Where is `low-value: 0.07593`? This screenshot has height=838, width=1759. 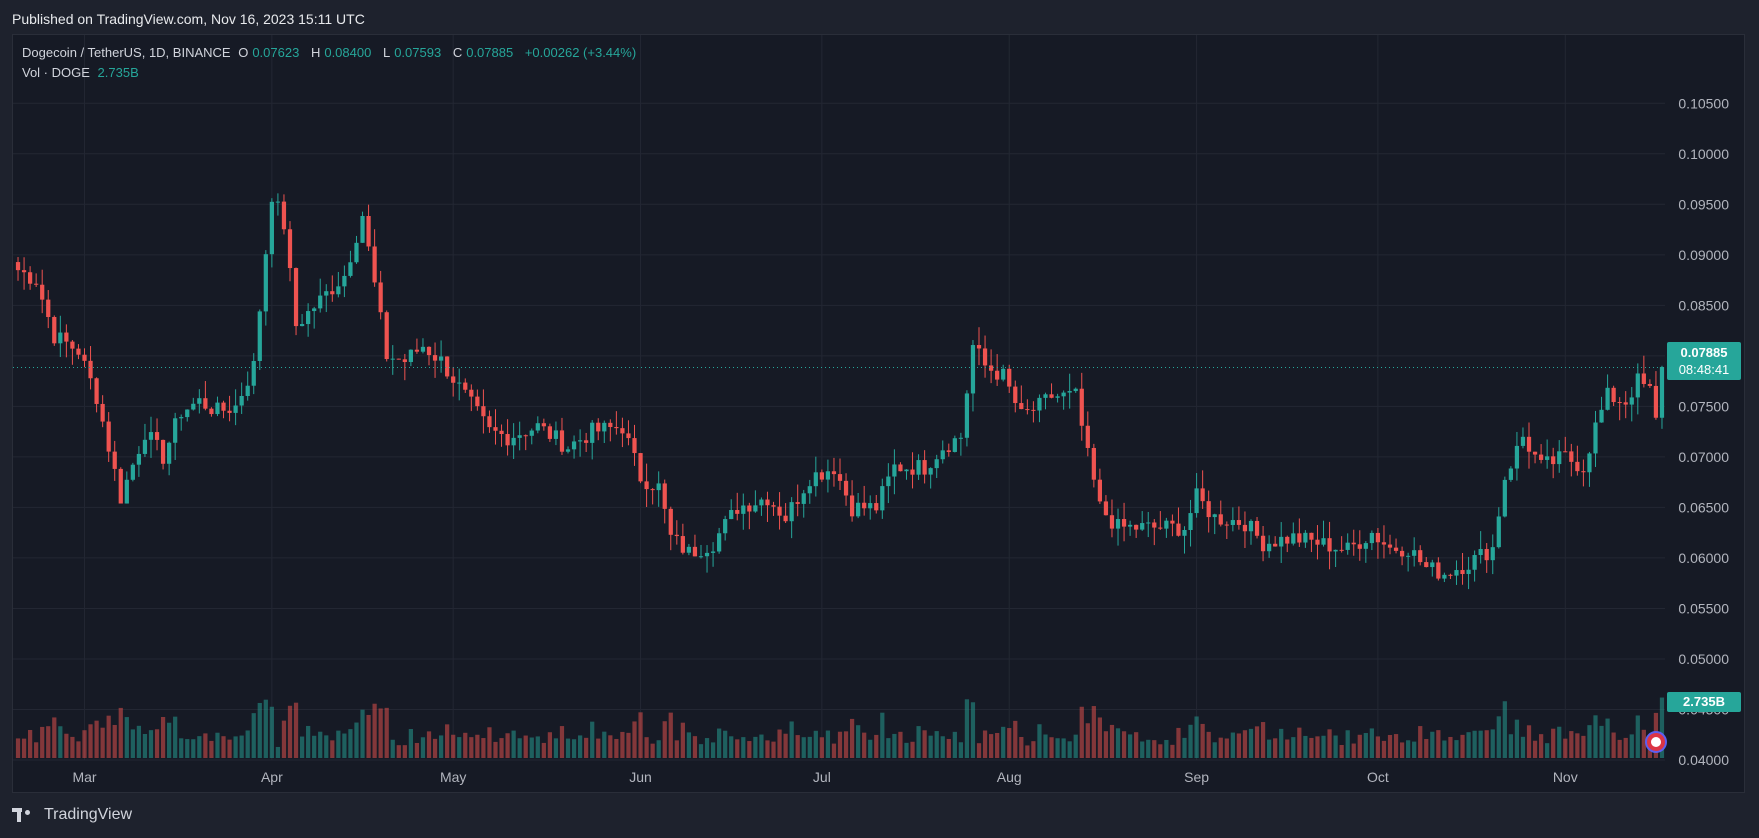
low-value: 0.07593 is located at coordinates (418, 52).